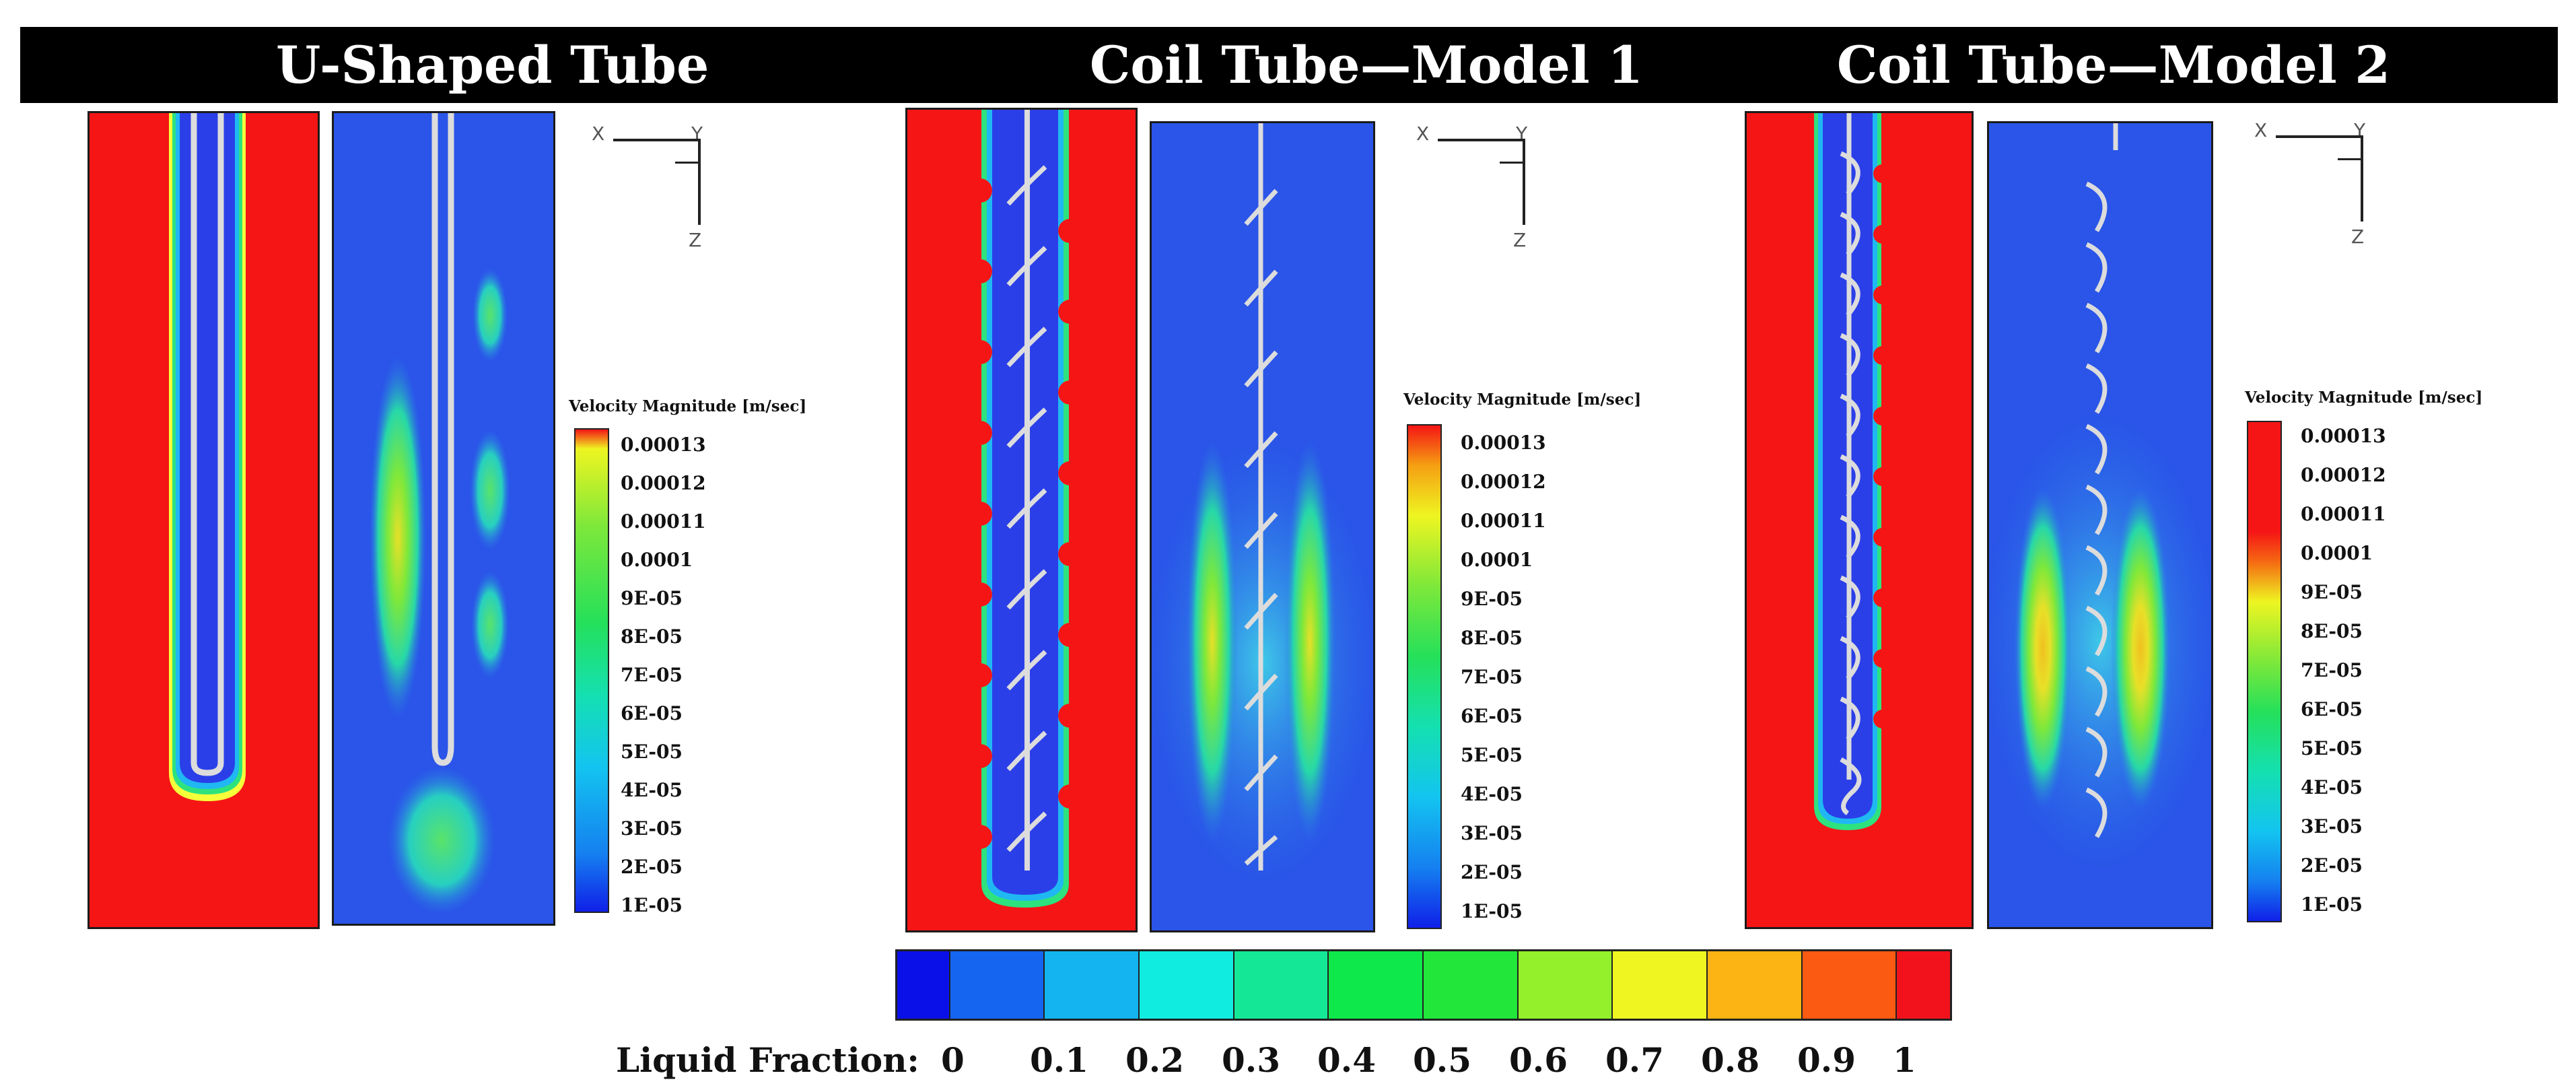  Describe the element at coordinates (204, 520) in the screenshot. I see `u-tube-liquid-fraction-contour` at that location.